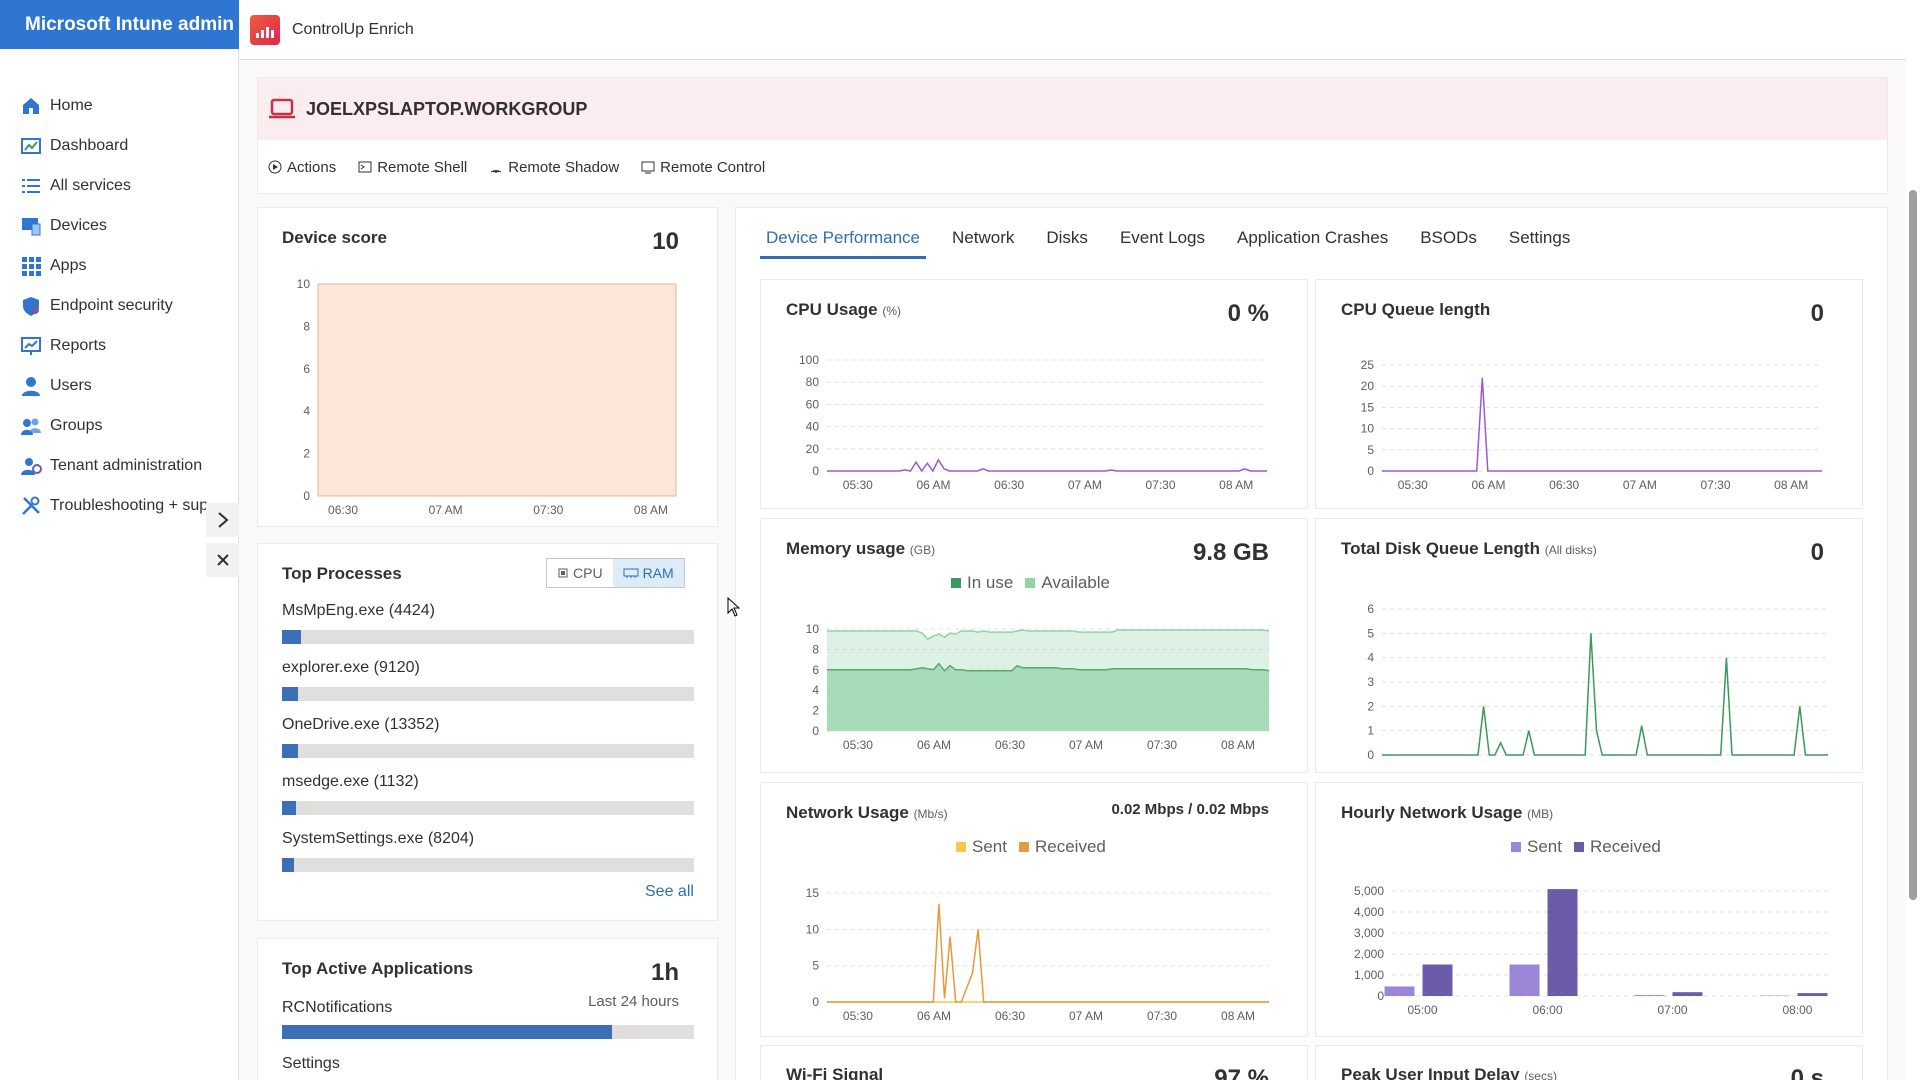 The image size is (1920, 1080). Describe the element at coordinates (835, 1072) in the screenshot. I see `wifi-signal-title: Wi-Fi Signal` at that location.